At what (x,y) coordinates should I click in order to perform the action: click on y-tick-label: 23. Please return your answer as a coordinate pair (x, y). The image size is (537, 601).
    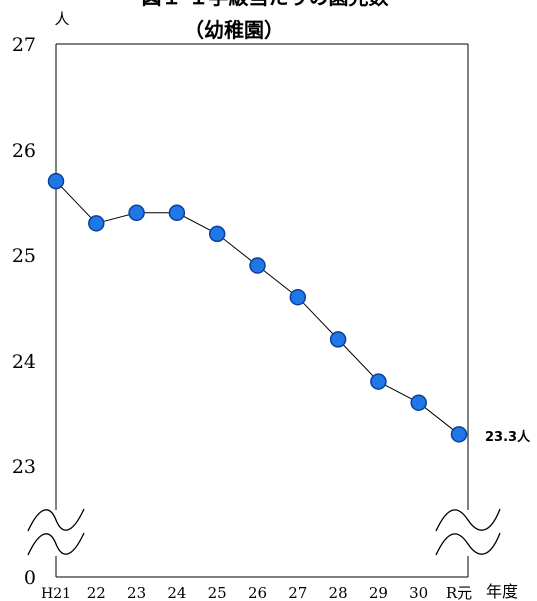
    Looking at the image, I should click on (24, 467).